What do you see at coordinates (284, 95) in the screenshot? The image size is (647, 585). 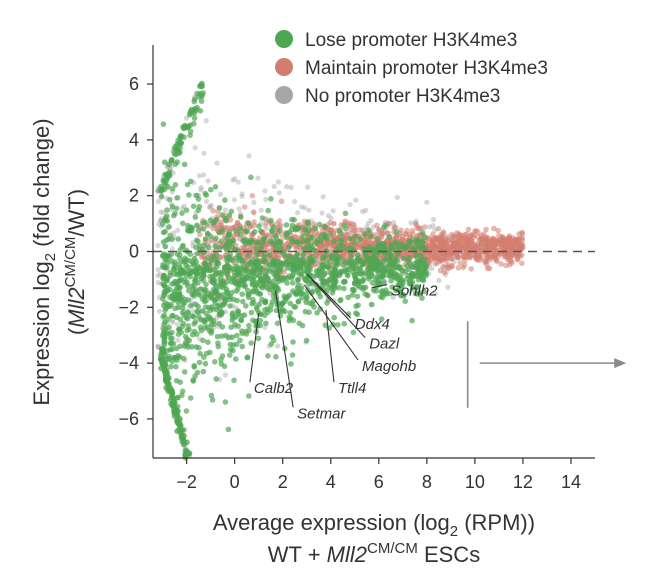 I see `legend-swatch` at bounding box center [284, 95].